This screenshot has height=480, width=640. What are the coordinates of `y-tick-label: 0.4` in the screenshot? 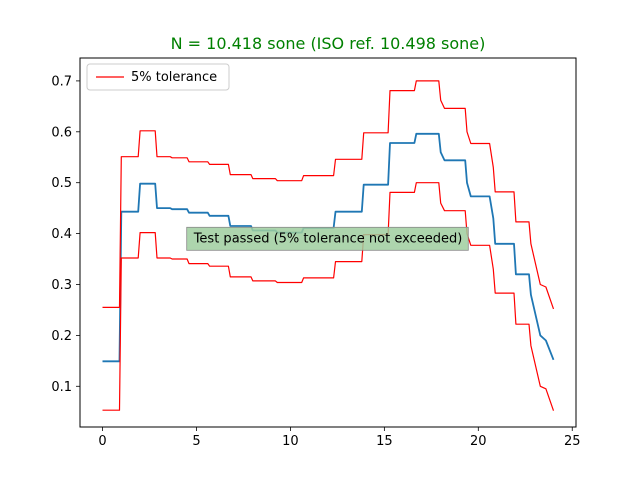 It's located at (61, 234).